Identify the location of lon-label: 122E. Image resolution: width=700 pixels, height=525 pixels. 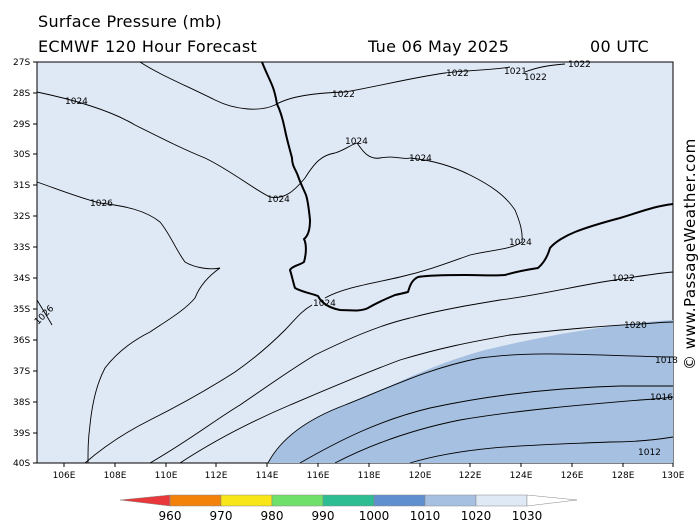
(470, 476).